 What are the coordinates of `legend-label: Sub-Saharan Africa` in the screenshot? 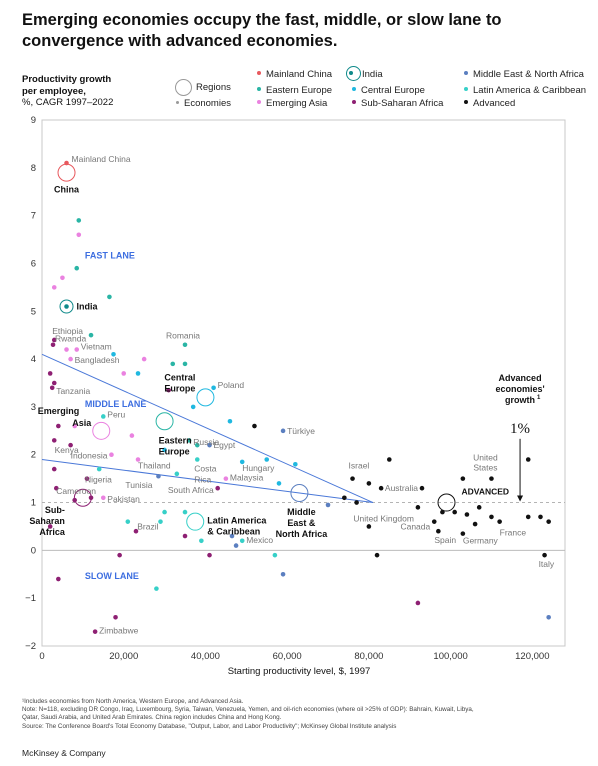 It's located at (402, 103).